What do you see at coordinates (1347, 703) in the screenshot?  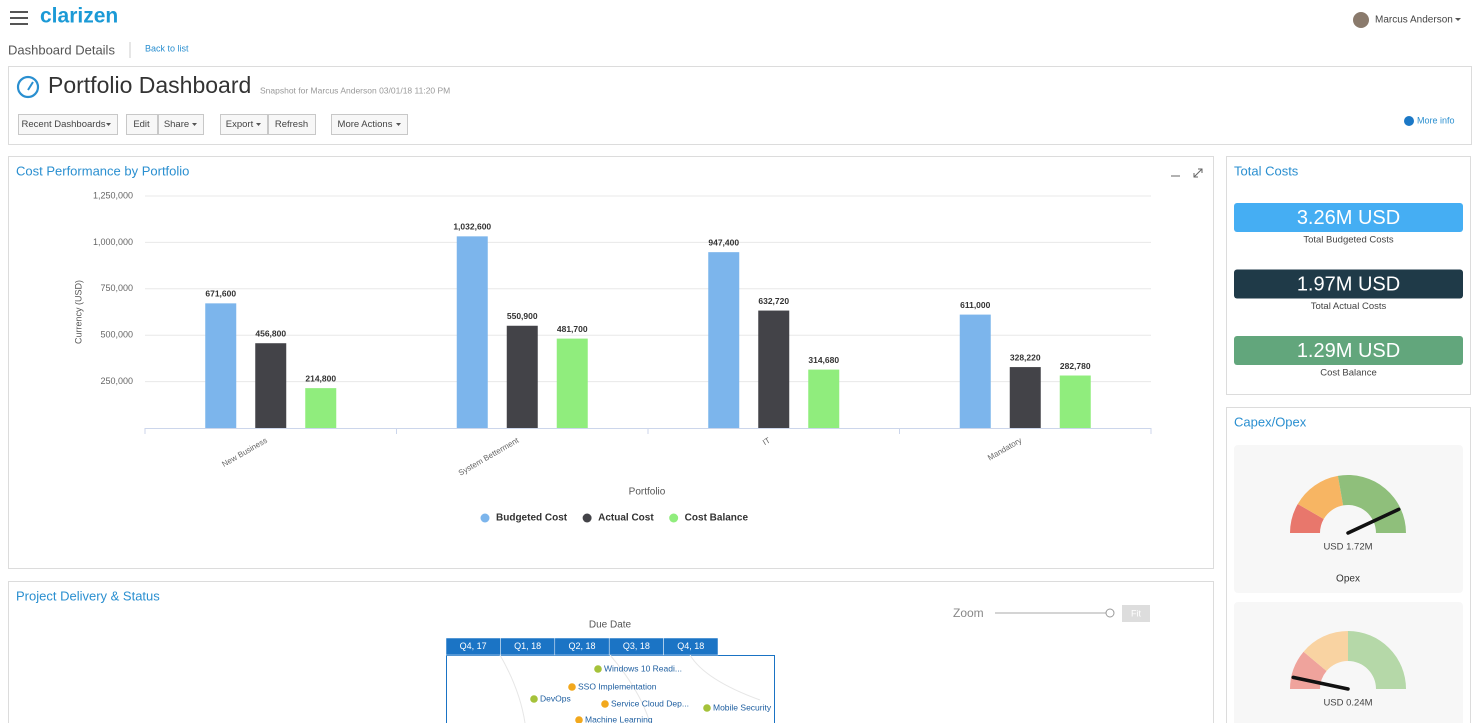 I see `gauge-value: USD 0.24M` at bounding box center [1347, 703].